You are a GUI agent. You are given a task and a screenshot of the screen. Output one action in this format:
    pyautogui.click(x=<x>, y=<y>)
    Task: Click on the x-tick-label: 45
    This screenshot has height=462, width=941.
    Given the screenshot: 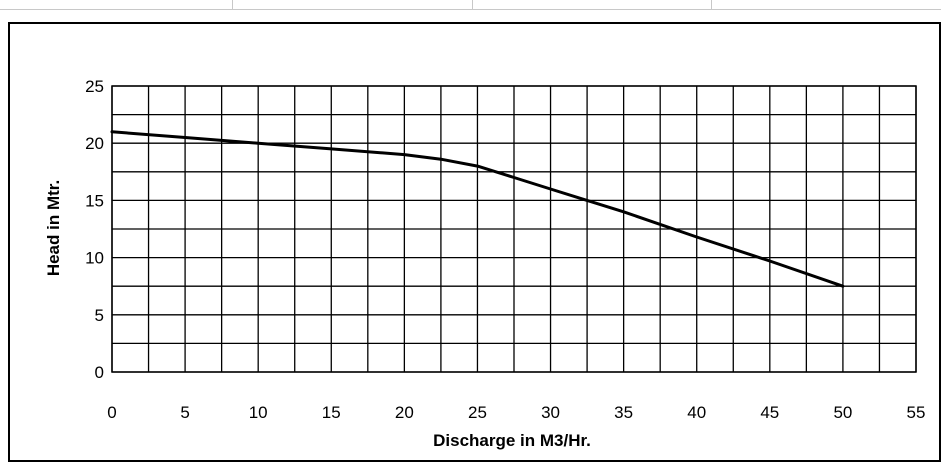 What is the action you would take?
    pyautogui.click(x=769, y=412)
    